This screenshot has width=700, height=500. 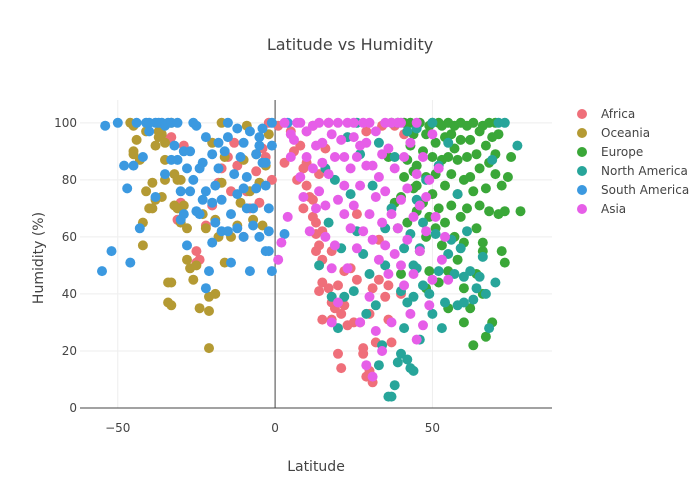 What do you see at coordinates (613, 133) in the screenshot?
I see `legend-item: Oceania` at bounding box center [613, 133].